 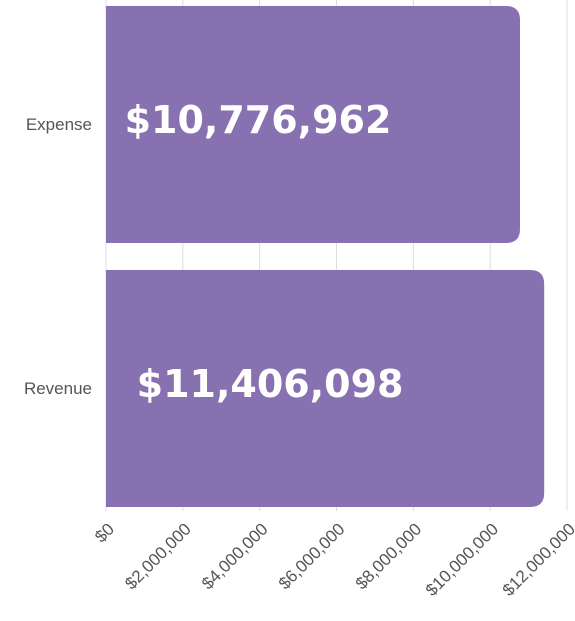 I want to click on x-tick-label: $4,000,000, so click(x=235, y=557).